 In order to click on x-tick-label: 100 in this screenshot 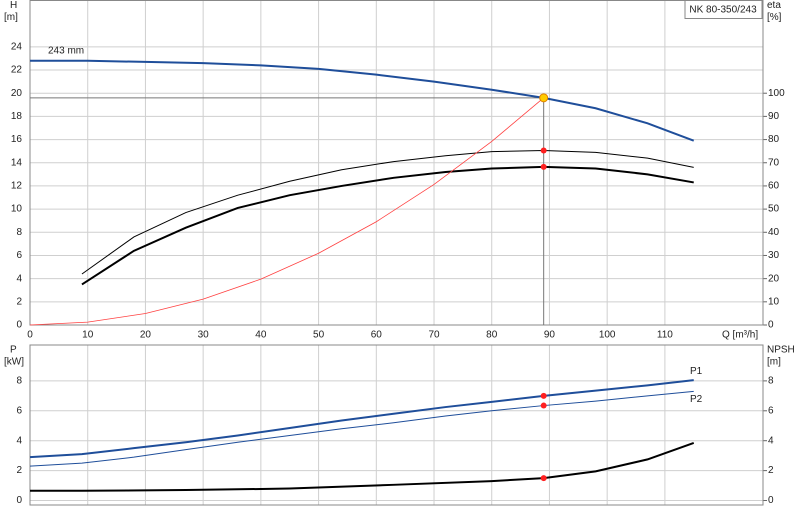, I will do `click(607, 335)`.